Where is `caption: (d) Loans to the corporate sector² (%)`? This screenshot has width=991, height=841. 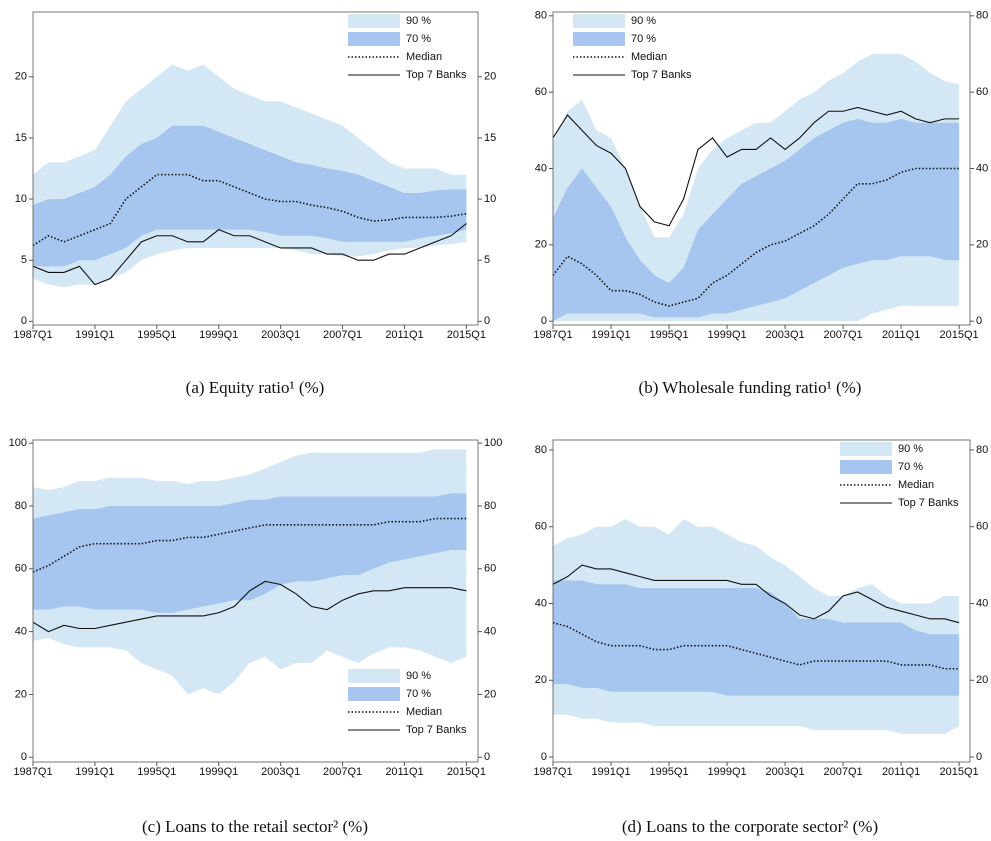
caption: (d) Loans to the corporate sector² (%) is located at coordinates (750, 826).